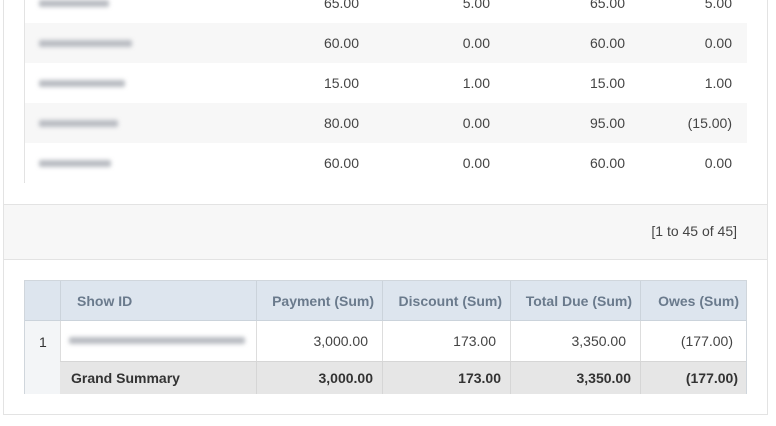  What do you see at coordinates (386, 83) in the screenshot?
I see `table-row: 15.00 1.00 15.00 1.00` at bounding box center [386, 83].